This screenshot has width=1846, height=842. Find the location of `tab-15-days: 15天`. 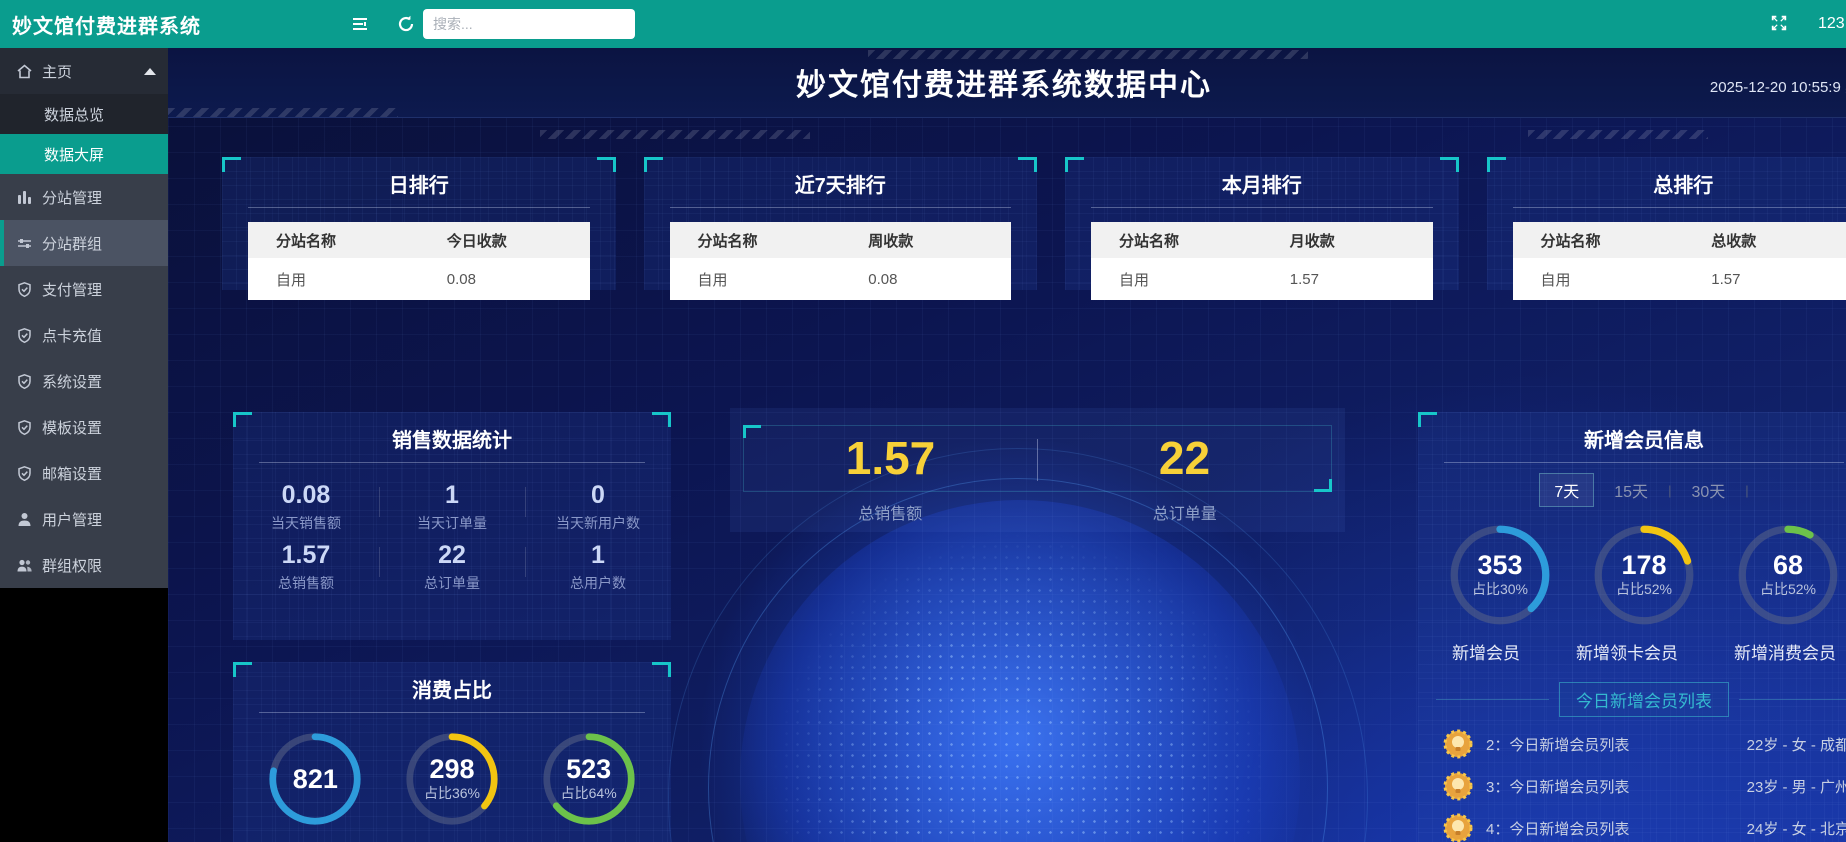

tab-15-days: 15天 is located at coordinates (1631, 492).